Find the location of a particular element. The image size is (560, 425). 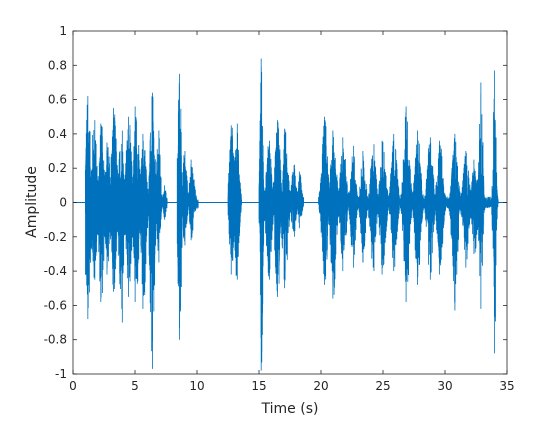

x-tick-label: 30 is located at coordinates (444, 386).